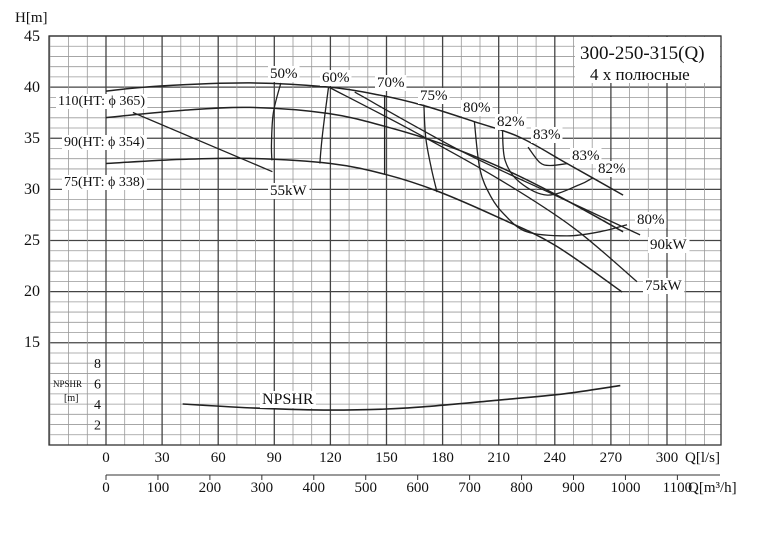  I want to click on y-axis-label: H[m], so click(31, 18).